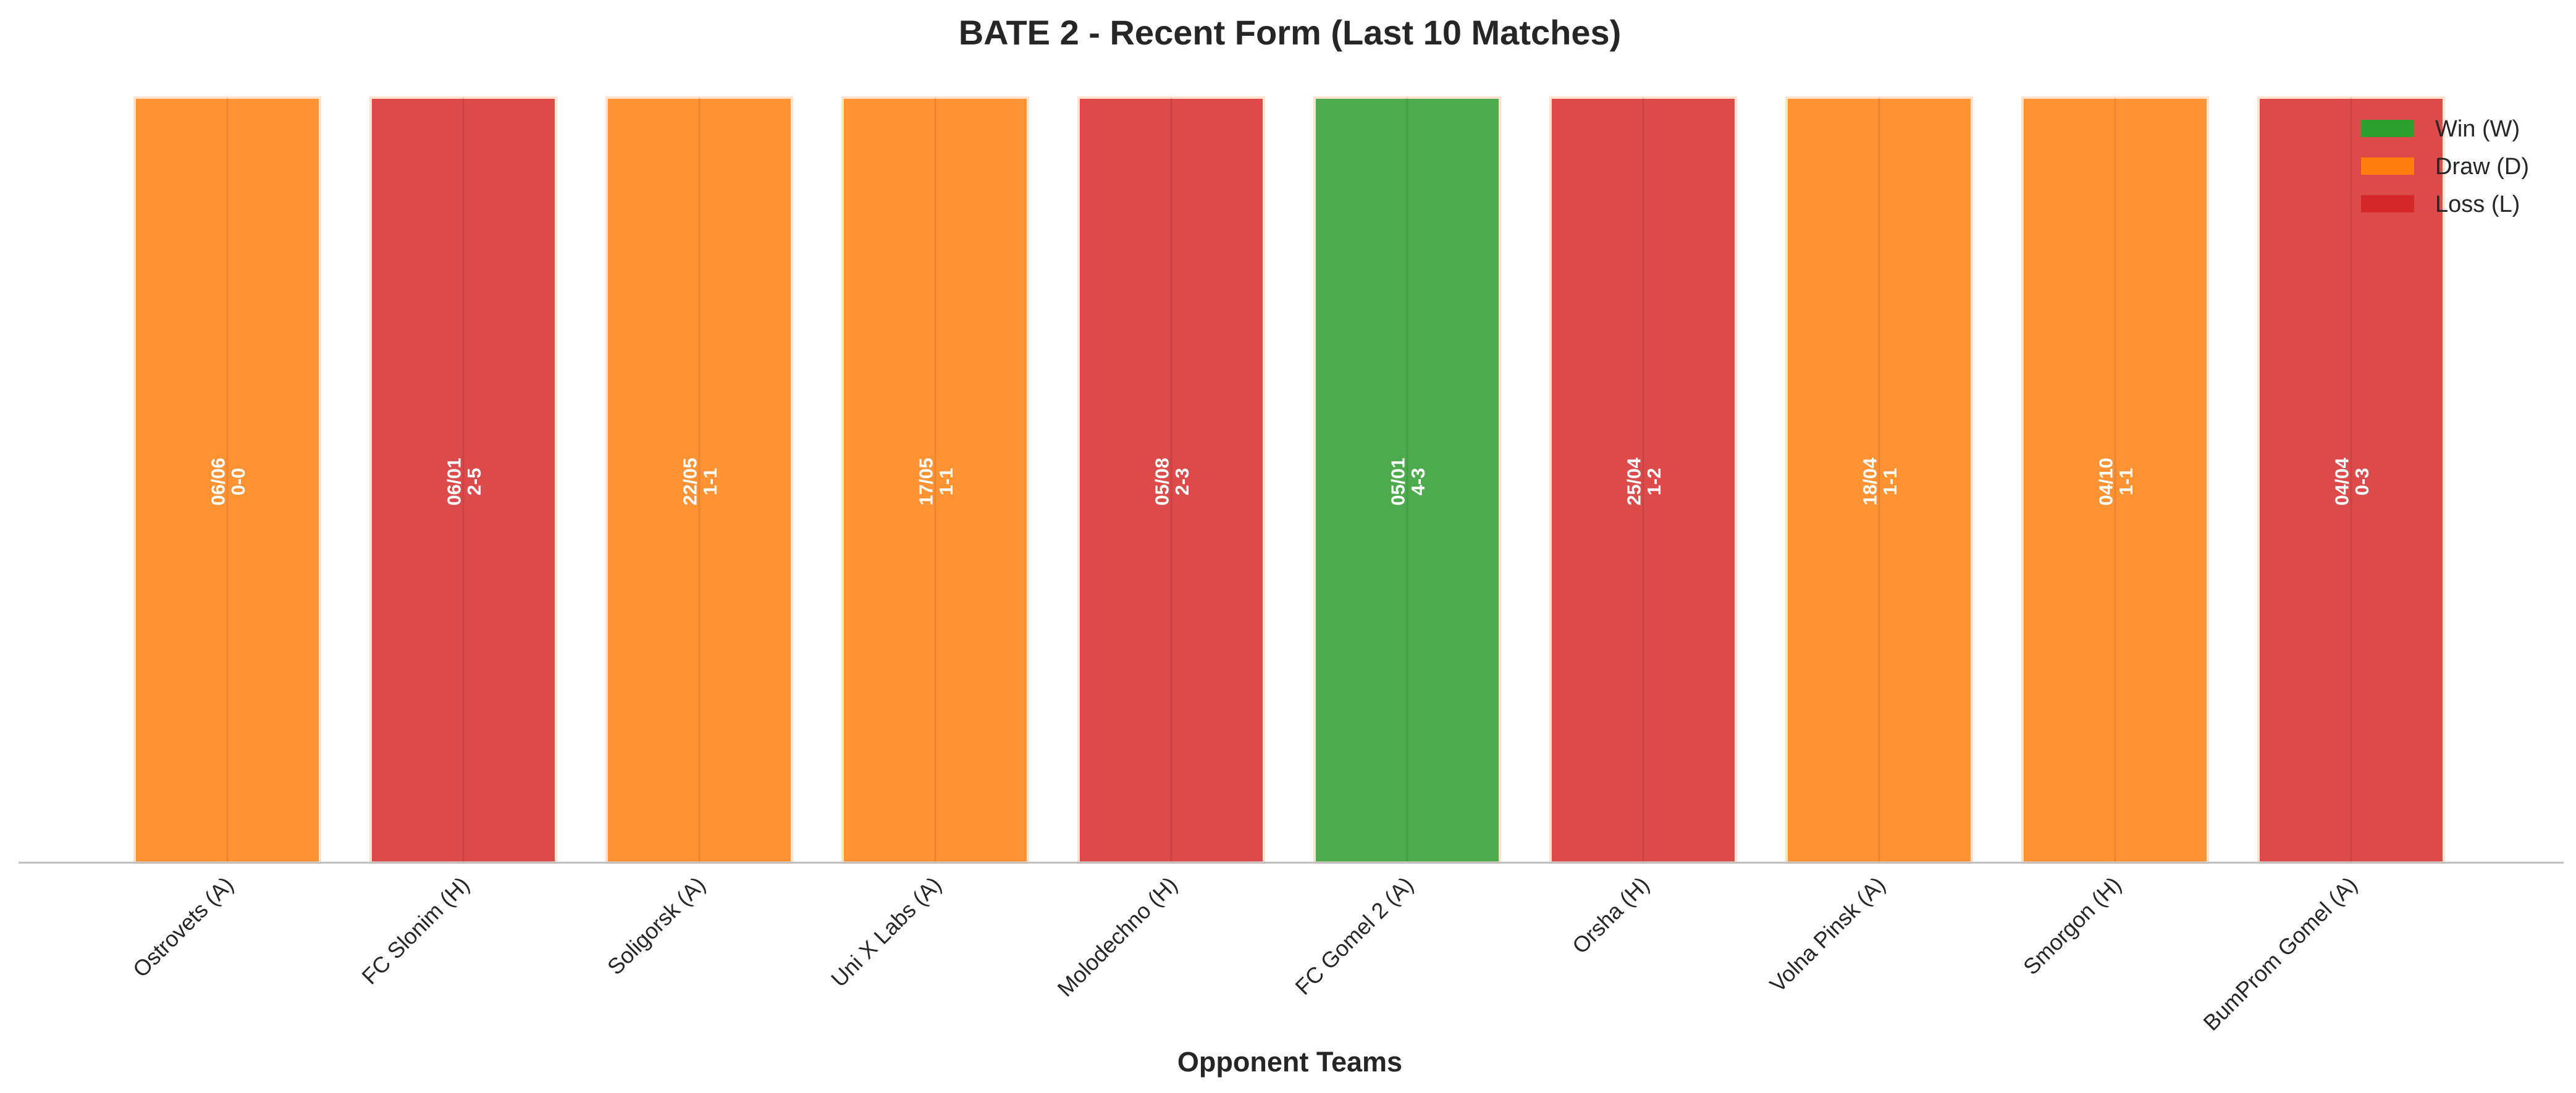  I want to click on legend-label-d: Draw (D), so click(2482, 167).